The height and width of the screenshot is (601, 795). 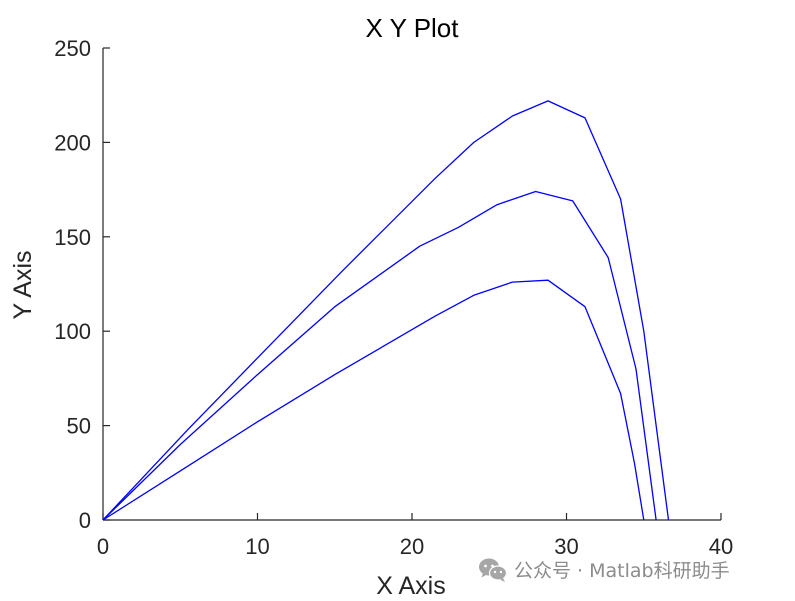 I want to click on x-tick-label-3: 30, so click(x=566, y=546).